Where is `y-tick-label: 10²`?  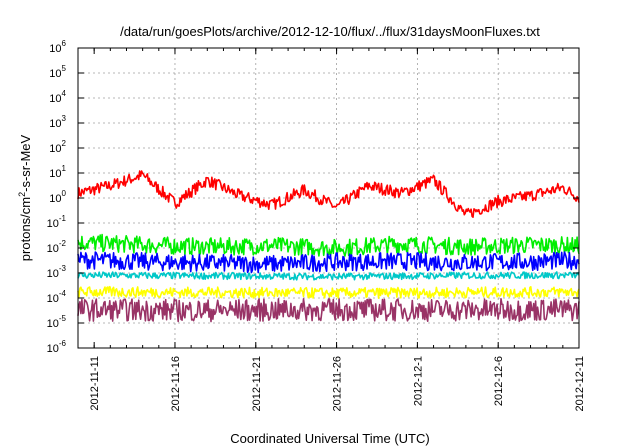 y-tick-label: 10² is located at coordinates (57, 147).